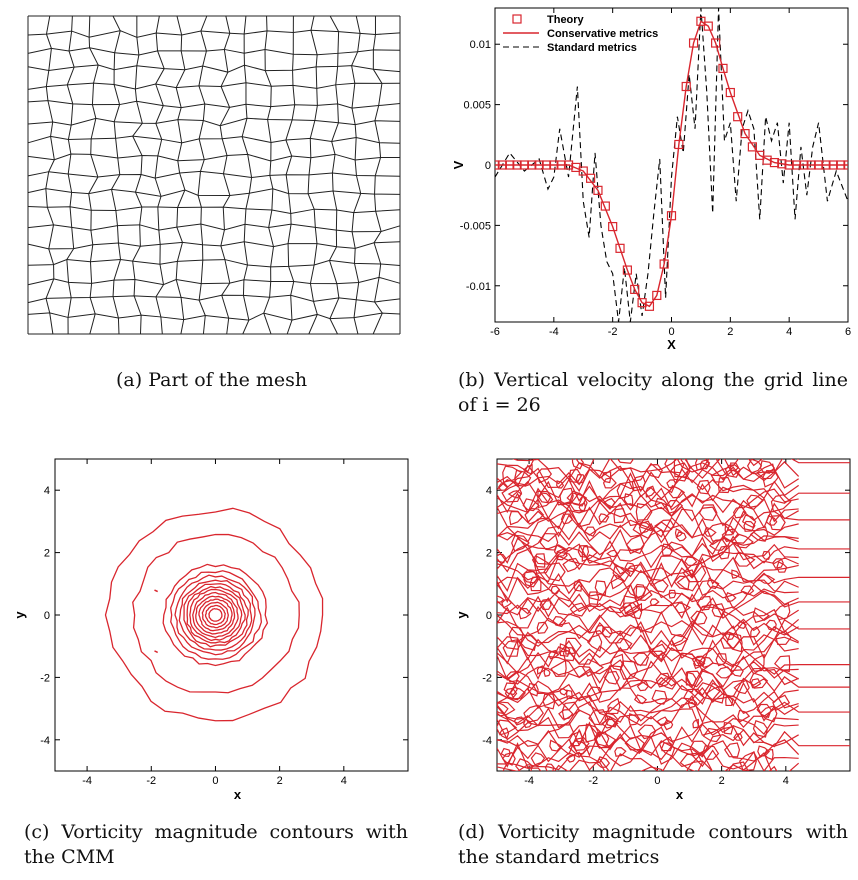  What do you see at coordinates (789, 332) in the screenshot?
I see `x-tick-label: 4` at bounding box center [789, 332].